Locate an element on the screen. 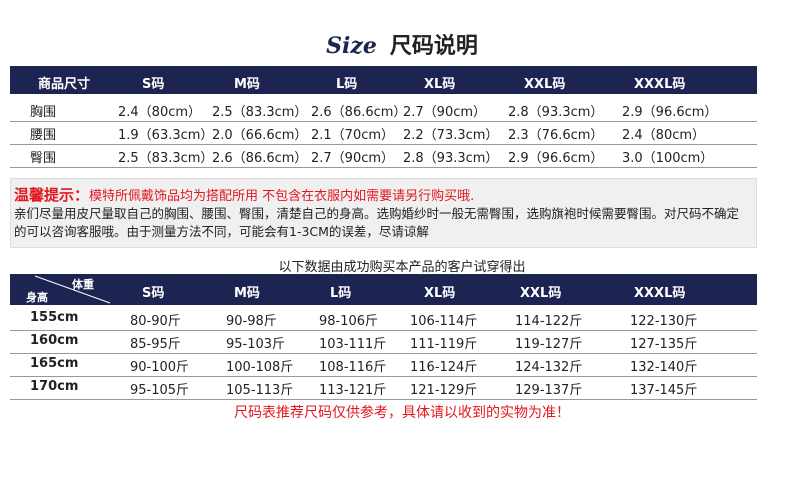  row-label: 160cm is located at coordinates (54, 340).